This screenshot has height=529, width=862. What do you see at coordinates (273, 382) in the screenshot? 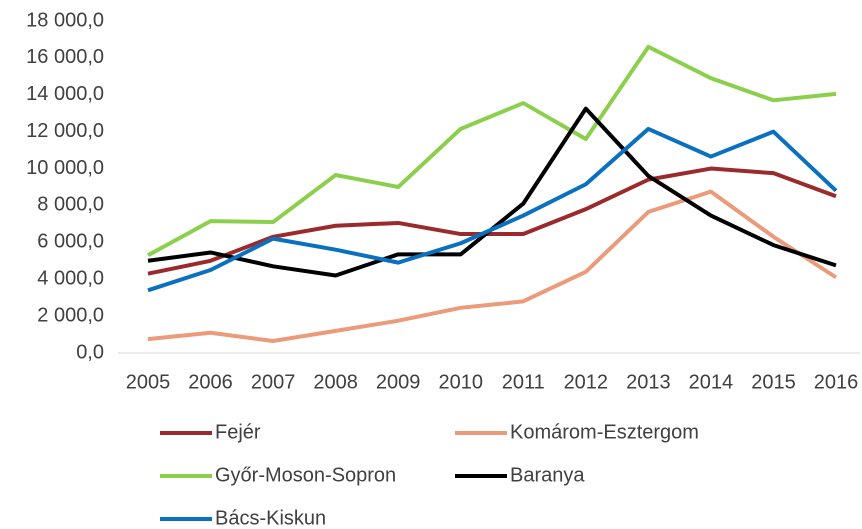
I see `x-tick-label: 2007` at bounding box center [273, 382].